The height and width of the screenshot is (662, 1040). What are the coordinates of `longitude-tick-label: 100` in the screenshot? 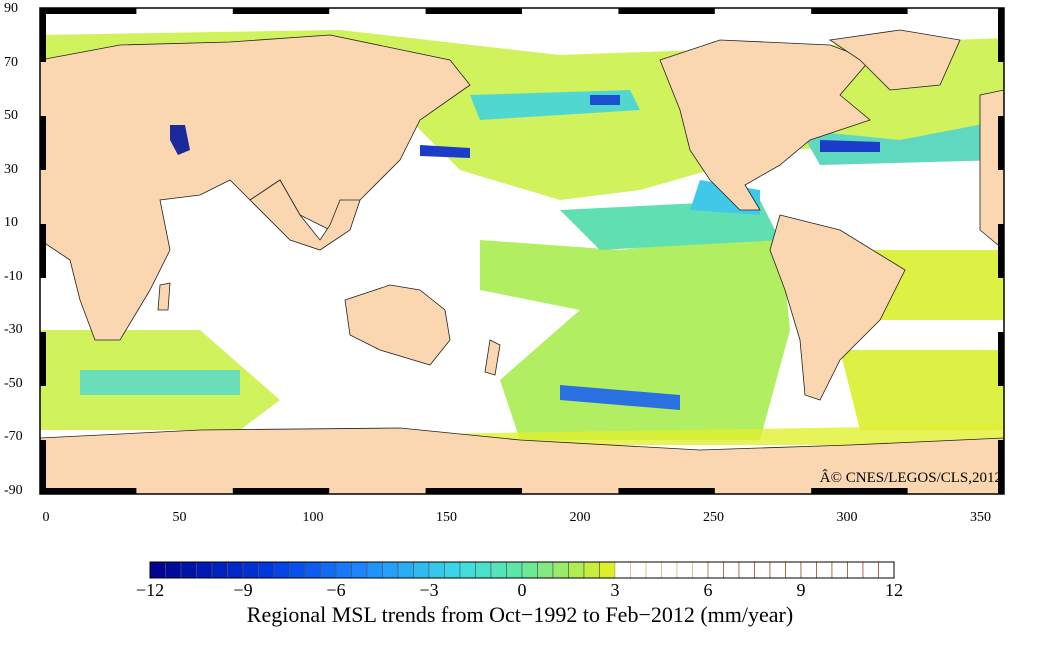 It's located at (313, 517).